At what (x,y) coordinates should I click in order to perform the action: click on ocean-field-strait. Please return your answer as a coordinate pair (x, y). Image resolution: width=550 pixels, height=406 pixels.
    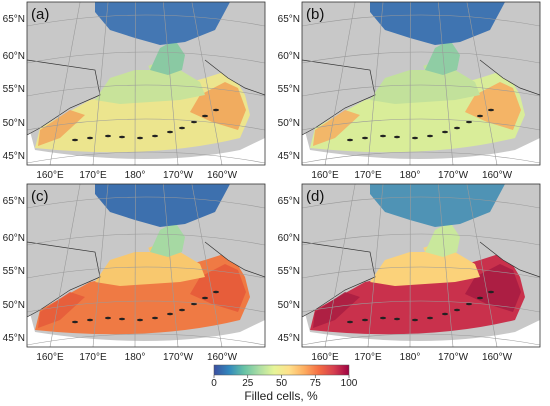
    Looking at the image, I should click on (442, 239).